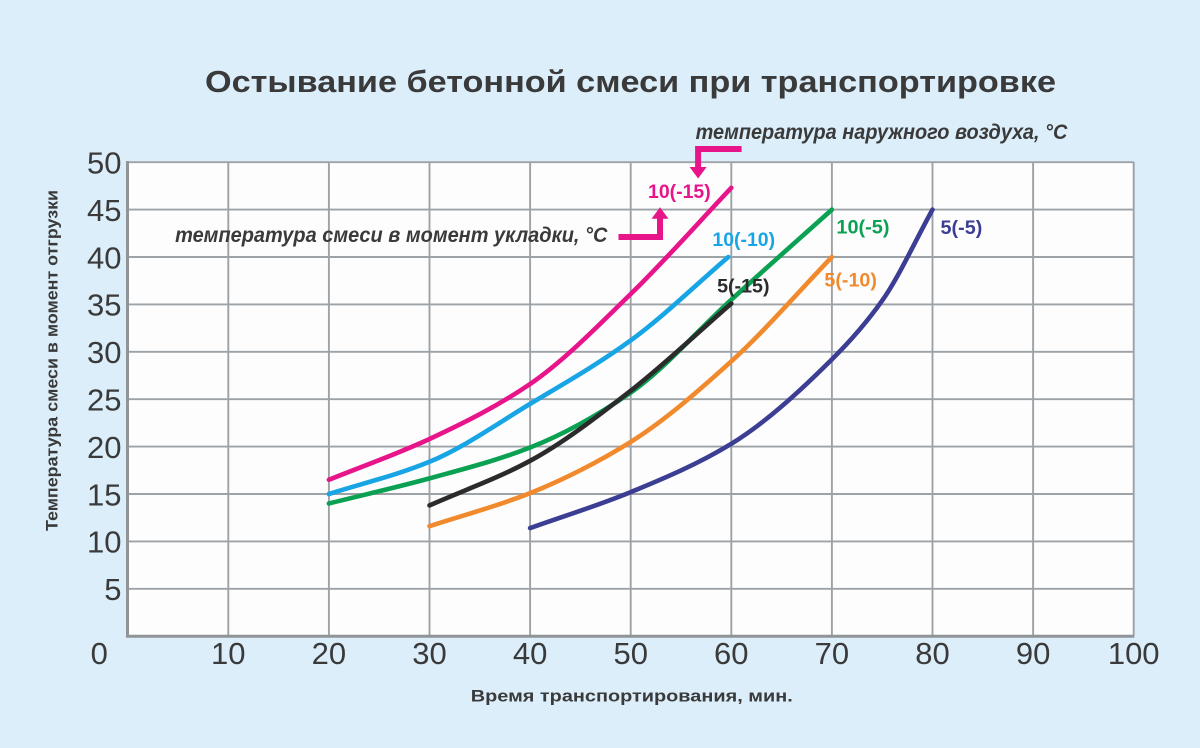 This screenshot has height=748, width=1200. What do you see at coordinates (743, 240) in the screenshot?
I see `svg-text: 10(-10)` at bounding box center [743, 240].